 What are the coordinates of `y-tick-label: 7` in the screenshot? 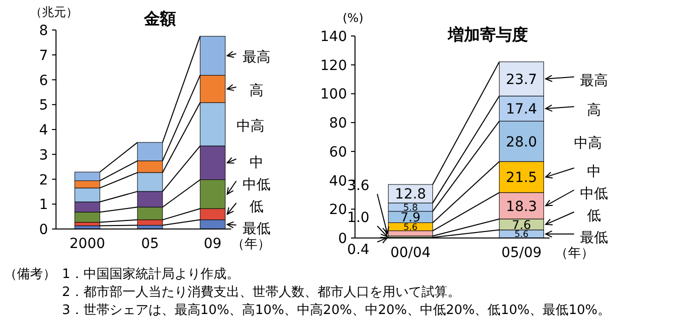 It's located at (43, 56).